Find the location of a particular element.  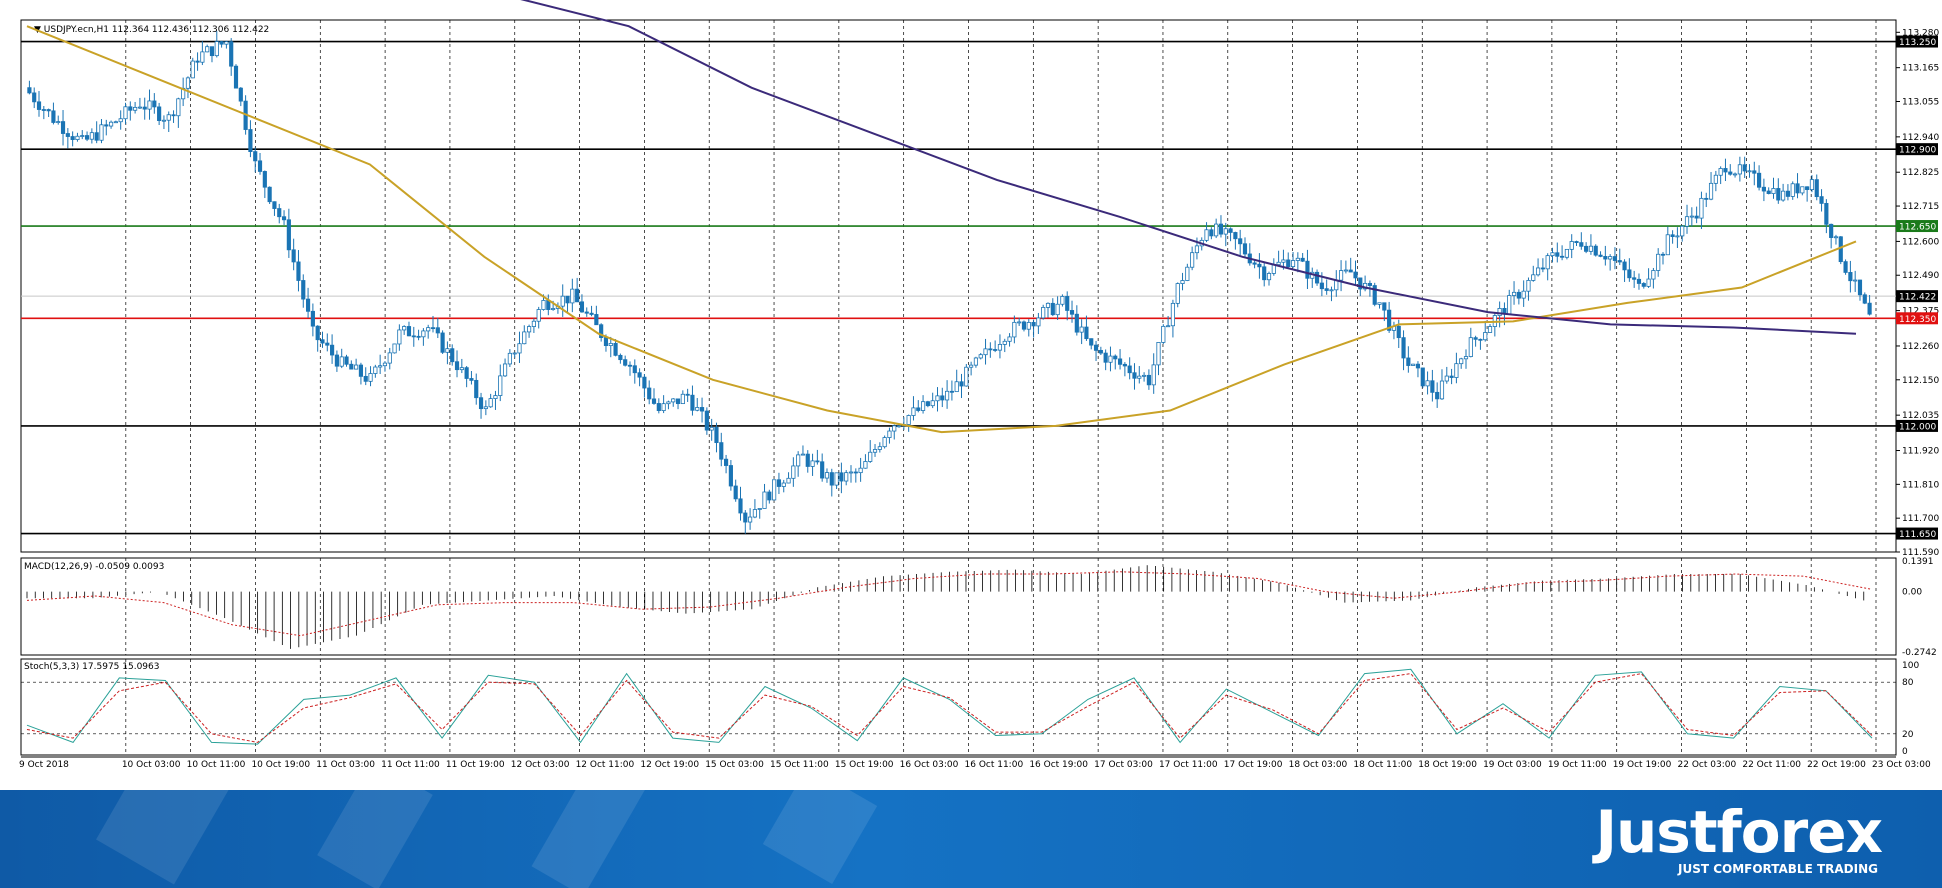

brand-tagline: JUST COMFORTABLE TRADING is located at coordinates (1777, 869).